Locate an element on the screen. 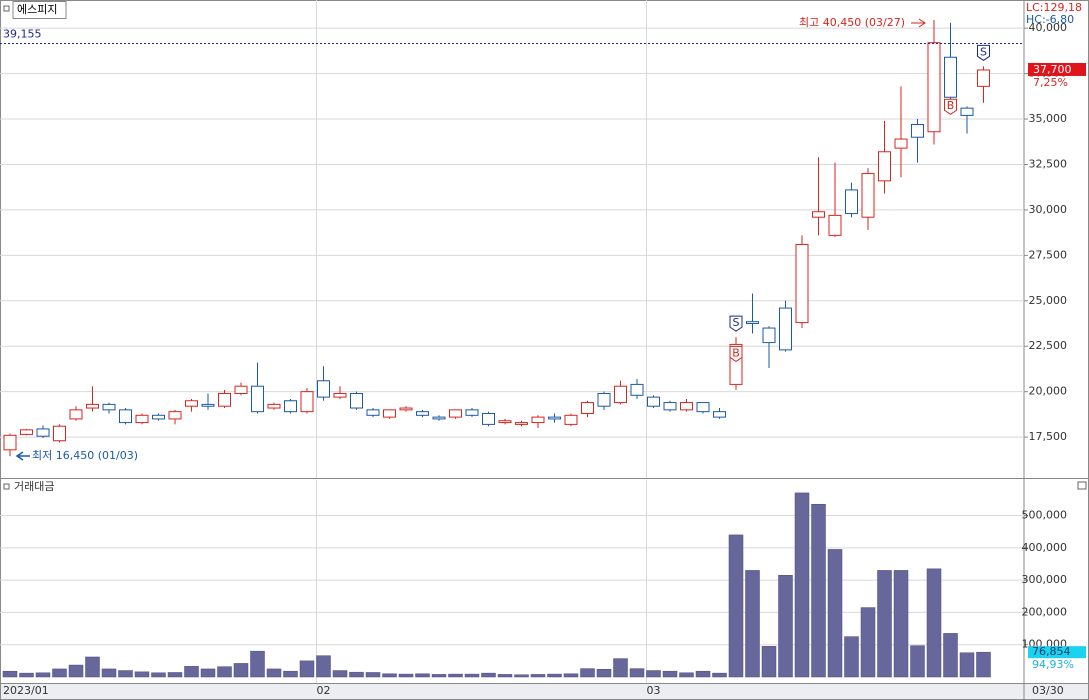 This screenshot has height=700, width=1089. y-tick-label: 200,000 is located at coordinates (1045, 611).